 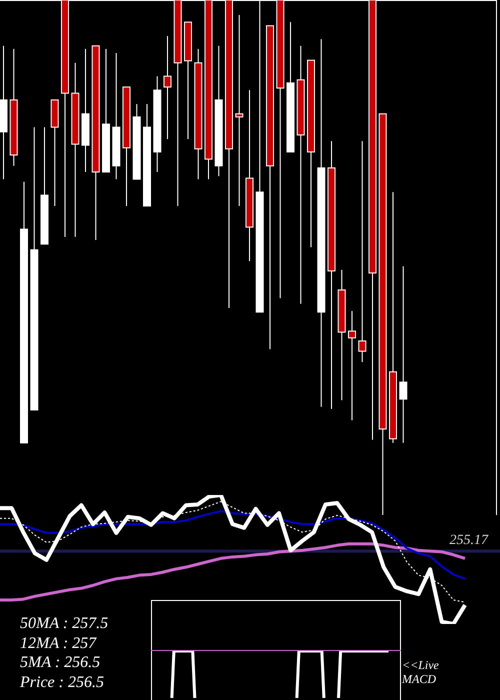 I want to click on annotation: <<Live MACD, so click(x=421, y=672).